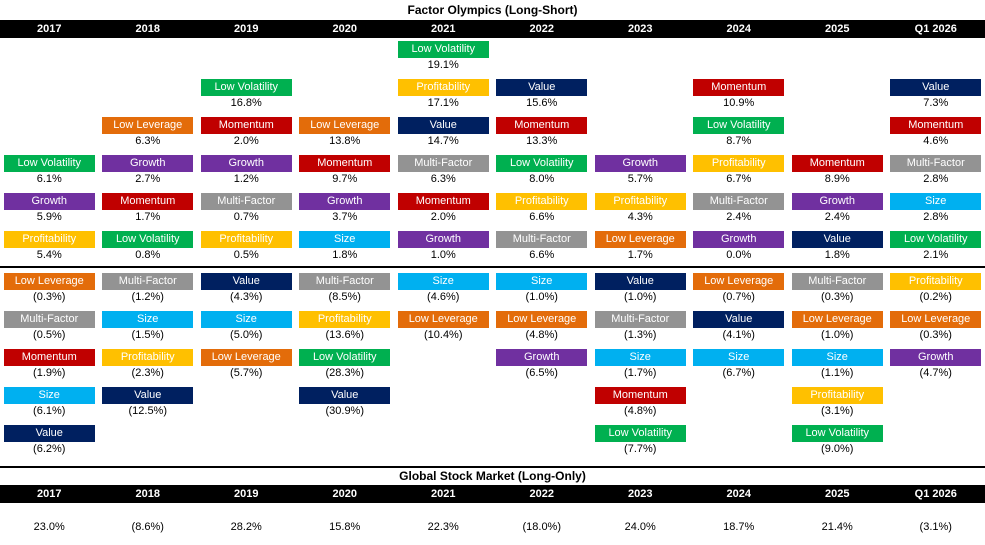  What do you see at coordinates (443, 247) in the screenshot?
I see `factor-entry: Growth 1.0%` at bounding box center [443, 247].